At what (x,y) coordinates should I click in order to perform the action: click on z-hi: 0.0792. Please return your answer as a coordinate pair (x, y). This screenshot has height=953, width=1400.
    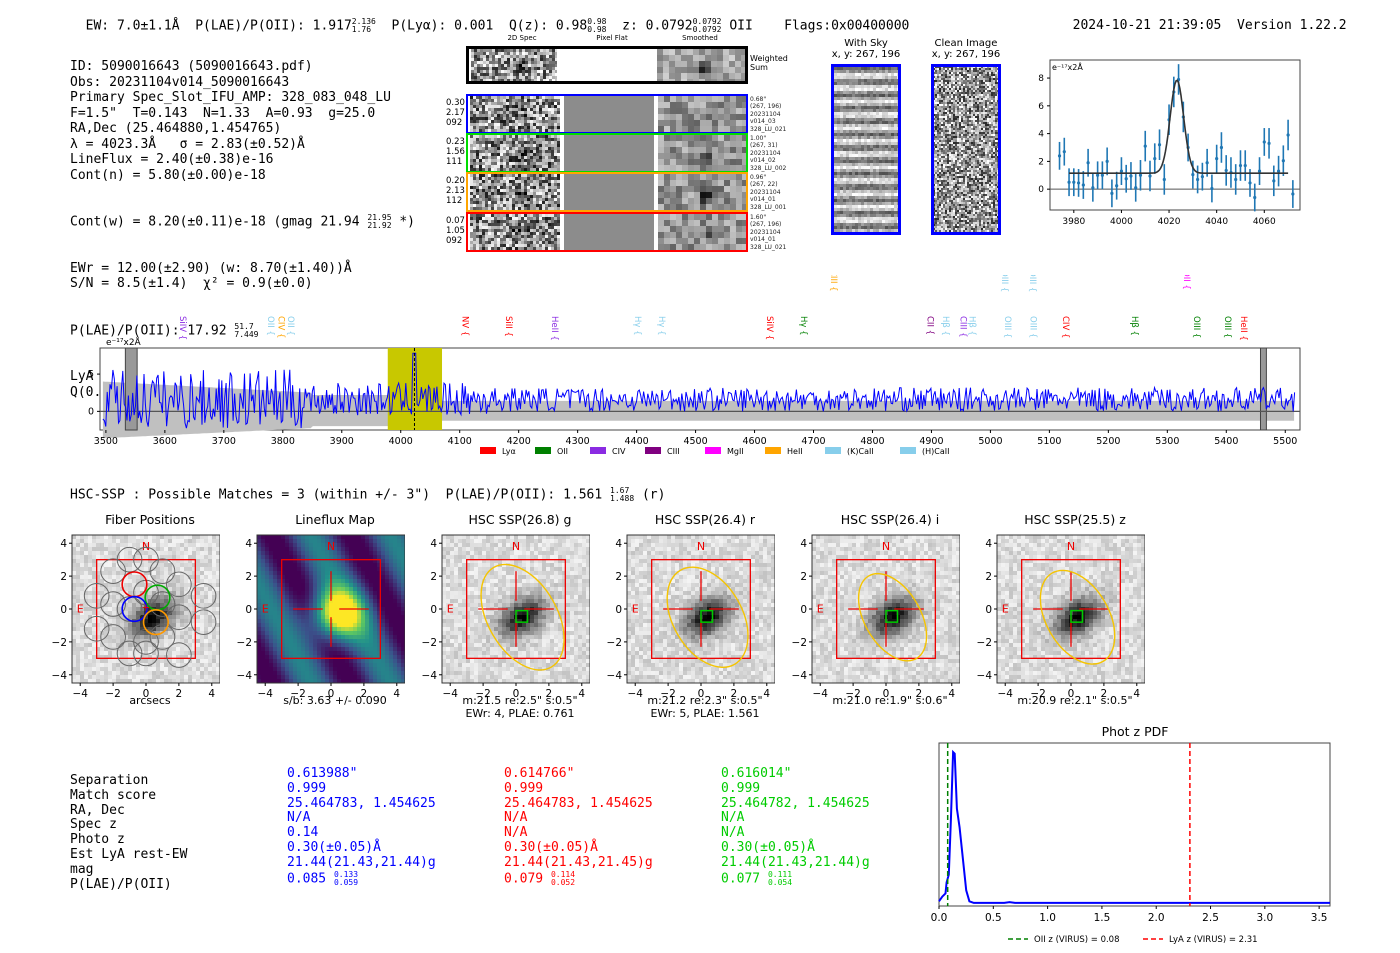
    Looking at the image, I should click on (707, 21).